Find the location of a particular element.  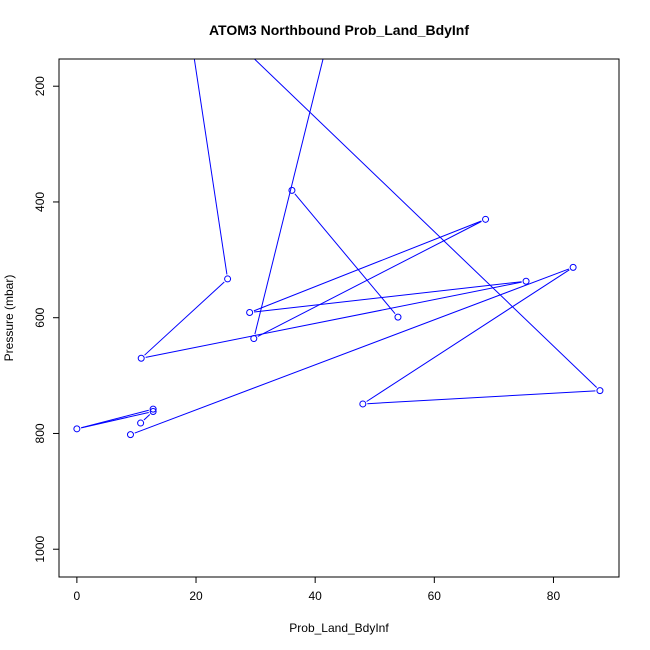

y-tick-label: 200 is located at coordinates (40, 86).